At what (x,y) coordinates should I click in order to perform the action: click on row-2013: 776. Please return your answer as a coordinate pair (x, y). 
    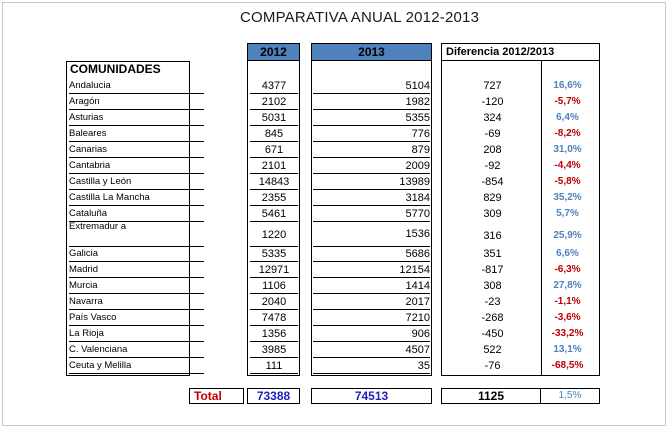
    Looking at the image, I should click on (420, 134).